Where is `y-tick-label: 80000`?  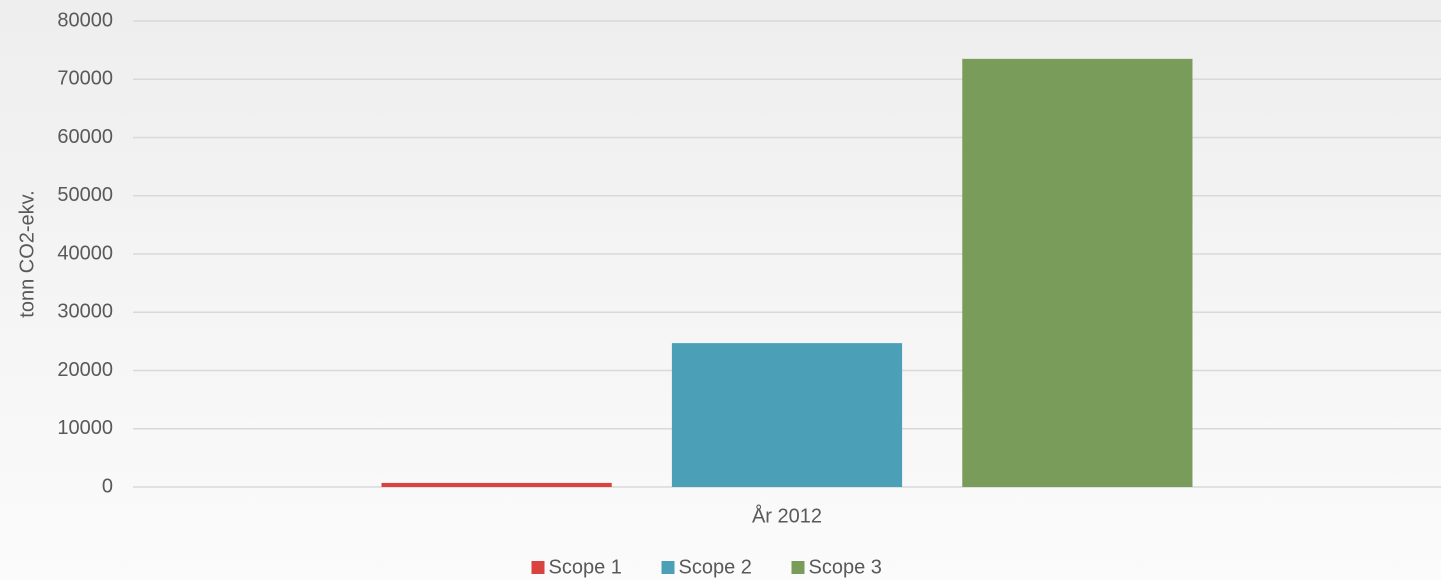 y-tick-label: 80000 is located at coordinates (85, 20).